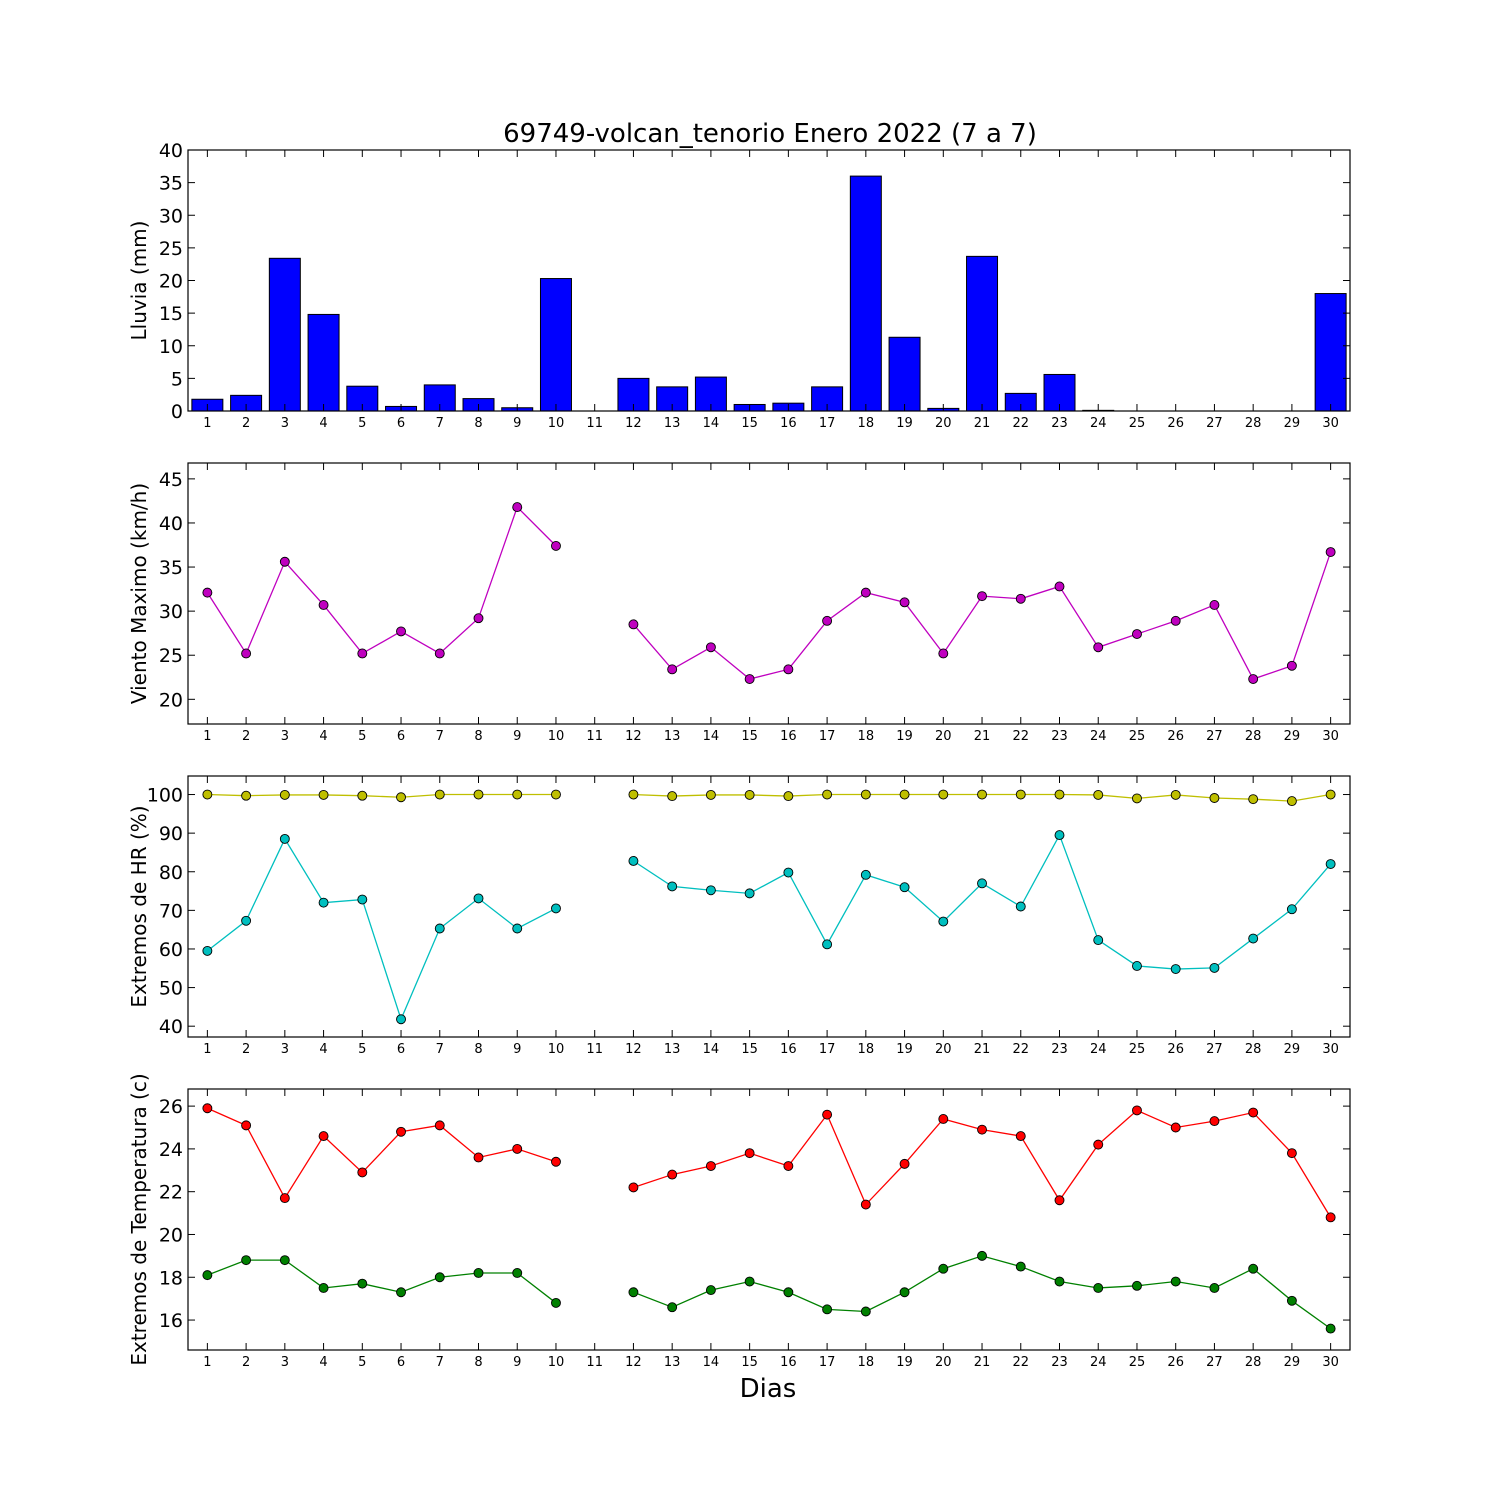 This screenshot has width=1500, height=1500. What do you see at coordinates (139, 906) in the screenshot?
I see `y-axis-label: Extremos de HR (%)` at bounding box center [139, 906].